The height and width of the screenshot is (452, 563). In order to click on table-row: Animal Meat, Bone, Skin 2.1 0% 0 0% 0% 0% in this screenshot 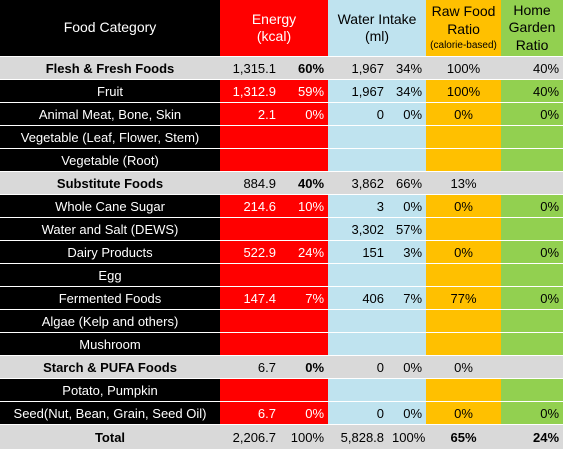, I will do `click(281, 114)`.